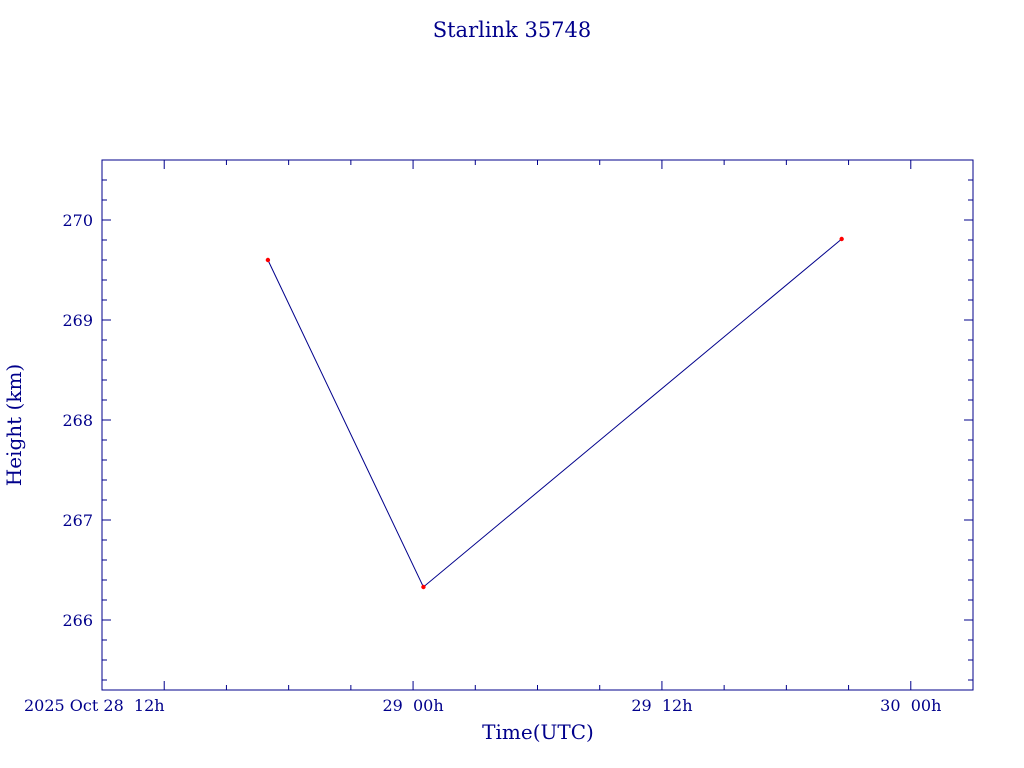  I want to click on y-tick-label: 269, so click(77, 320).